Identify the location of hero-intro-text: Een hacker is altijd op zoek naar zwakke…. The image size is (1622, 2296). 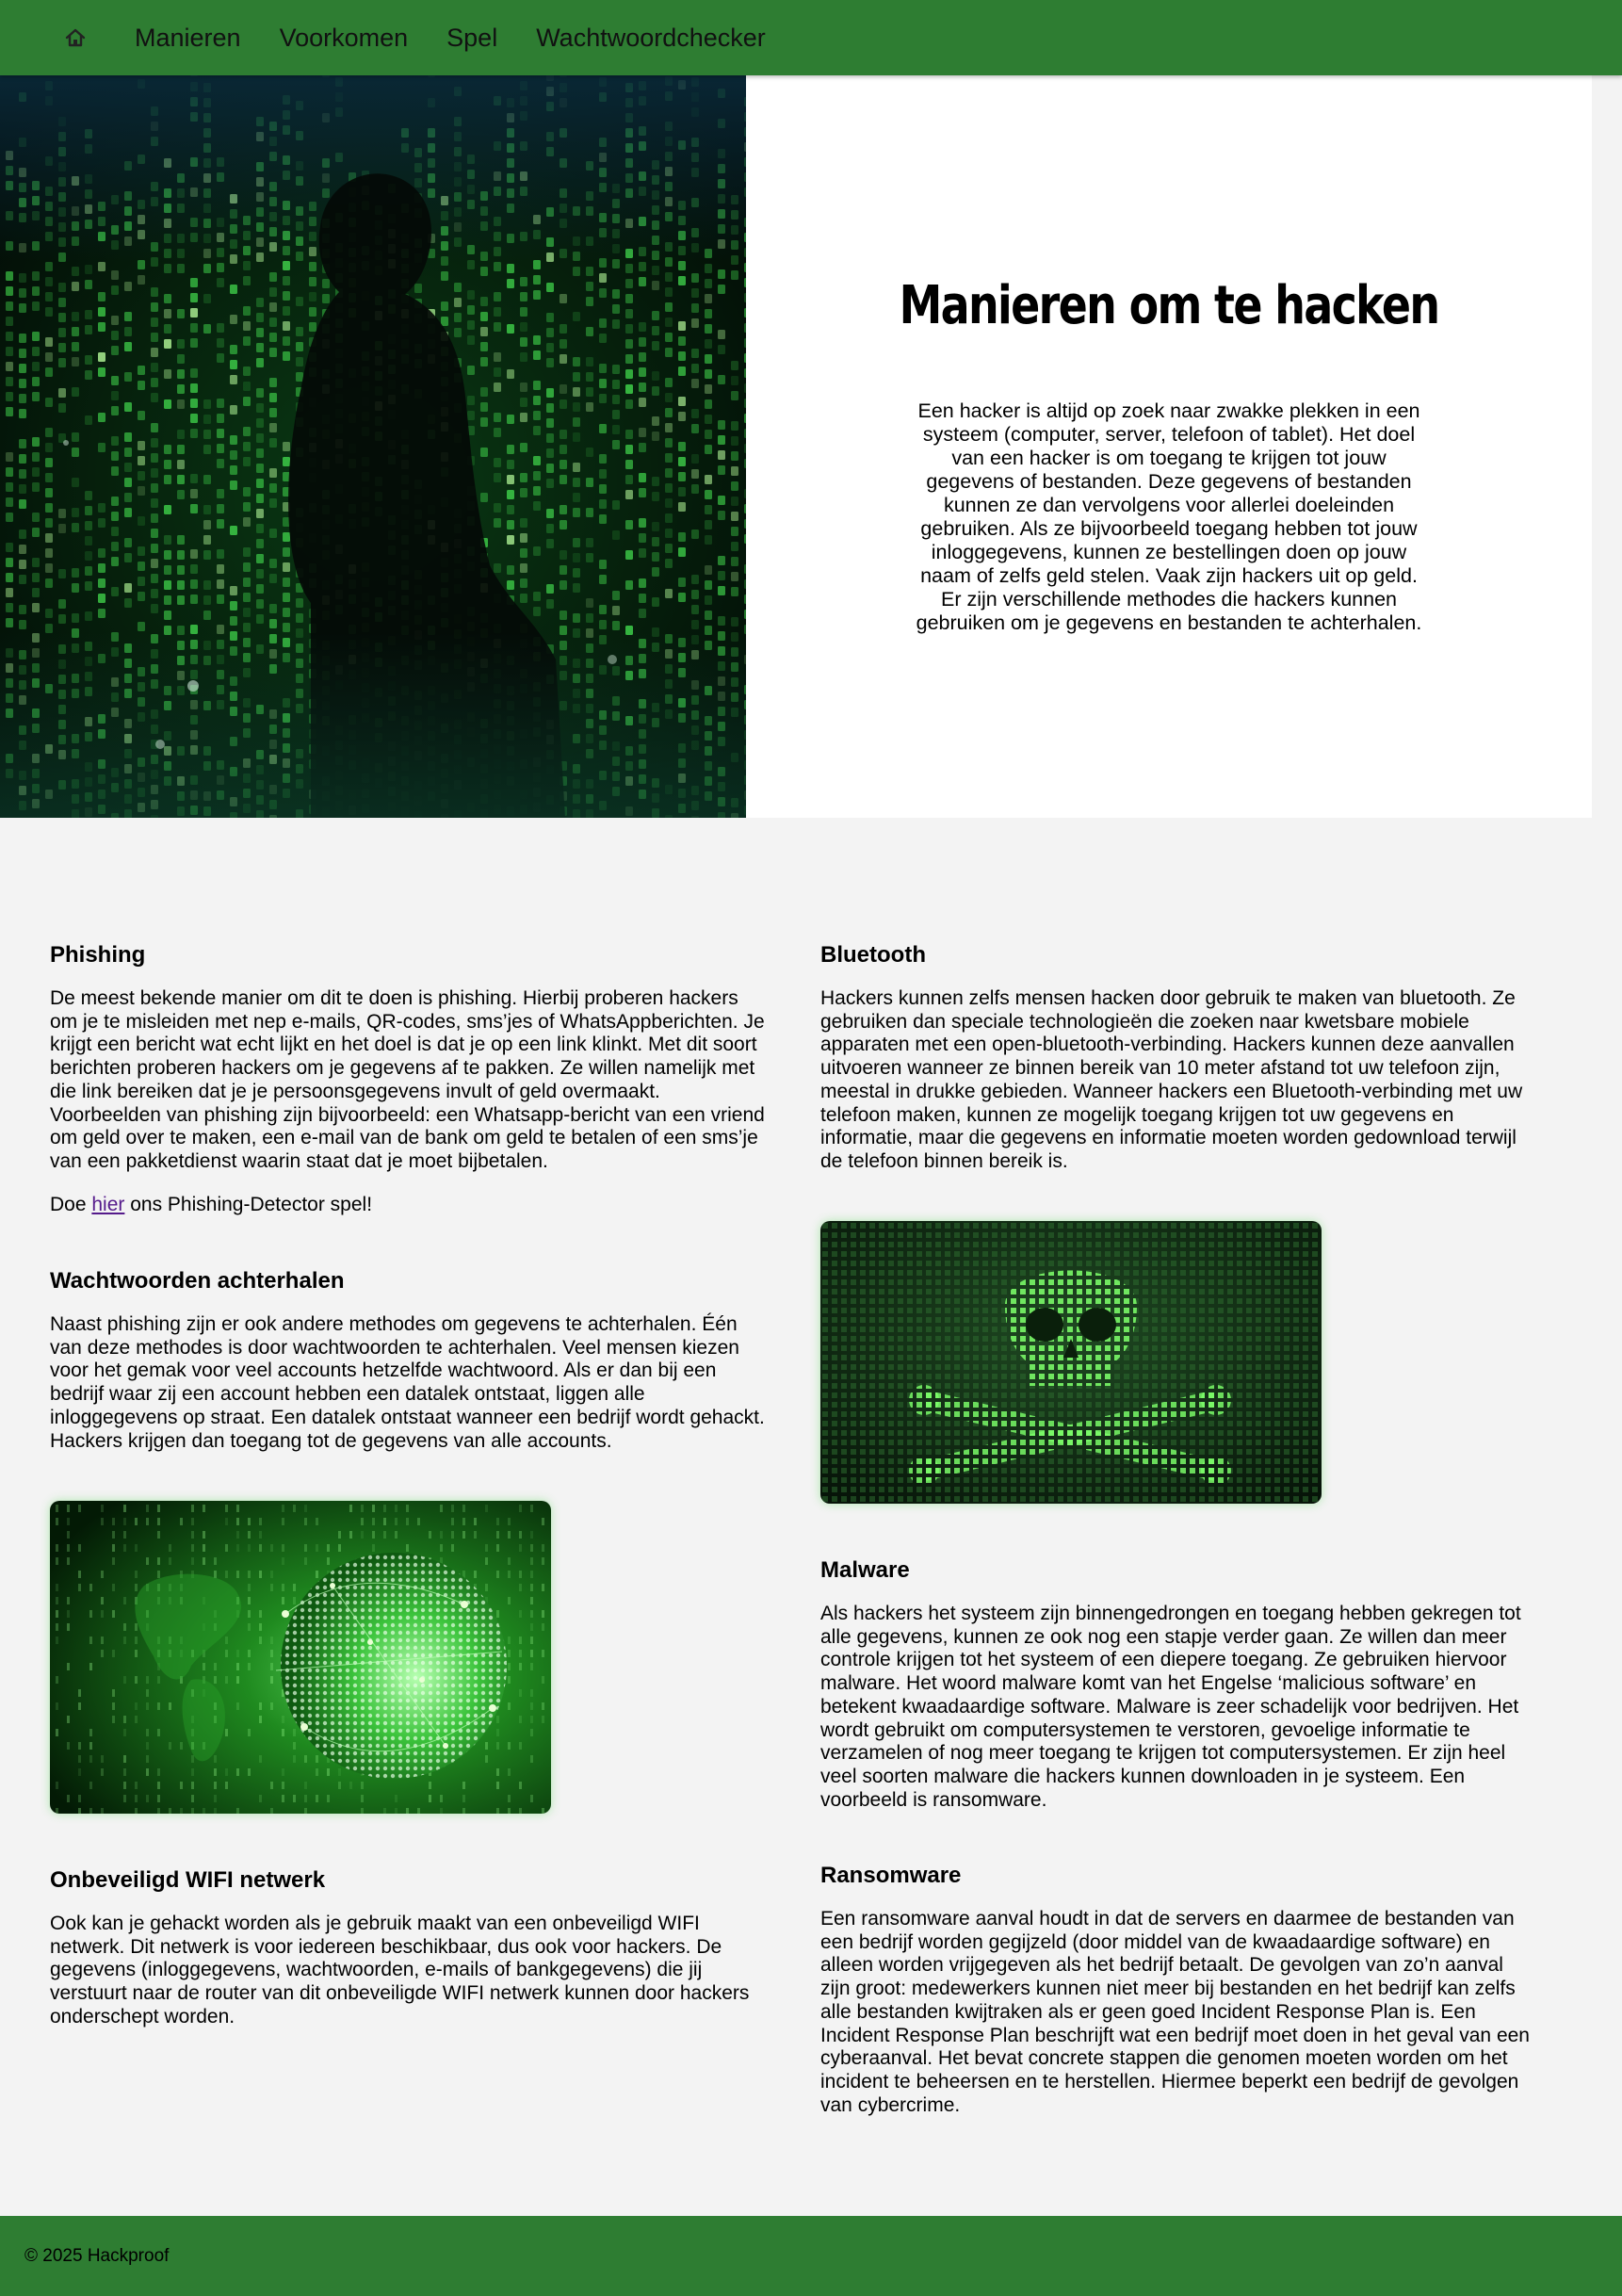
(1169, 516).